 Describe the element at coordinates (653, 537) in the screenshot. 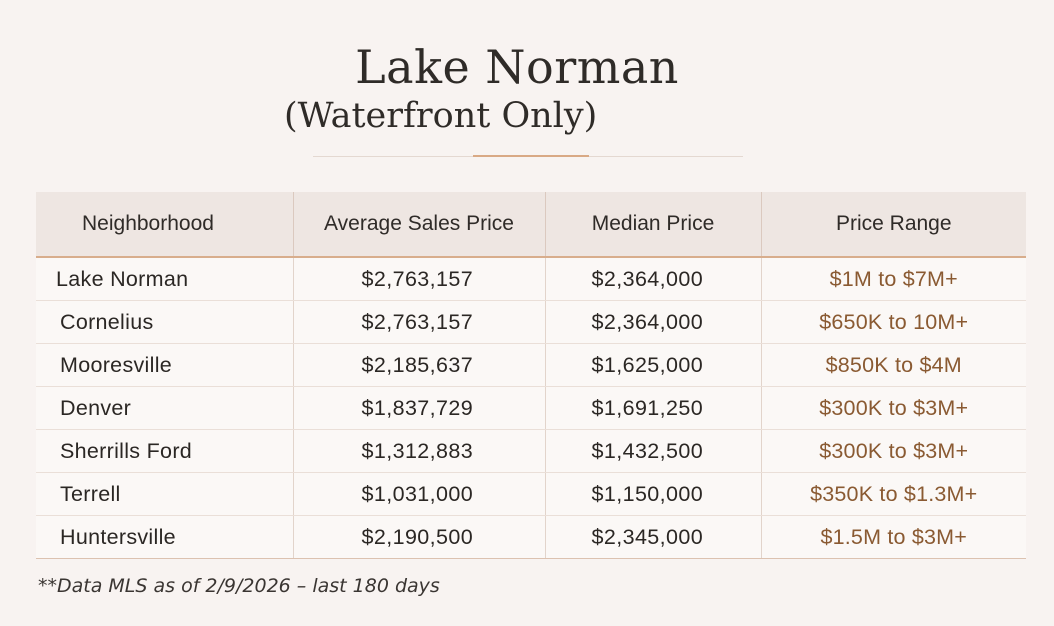

I see `median-price-cell: $2,345,000` at that location.